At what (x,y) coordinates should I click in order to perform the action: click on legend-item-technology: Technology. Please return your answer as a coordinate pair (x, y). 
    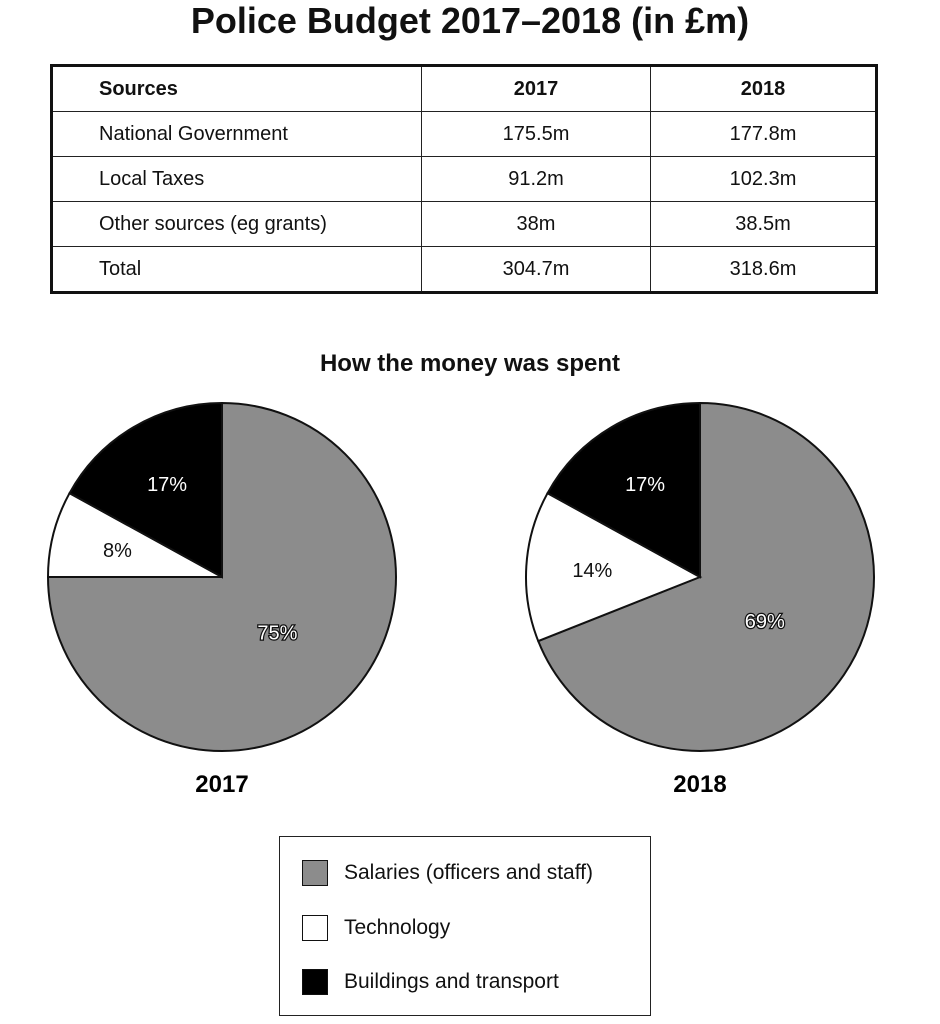
    Looking at the image, I should click on (376, 928).